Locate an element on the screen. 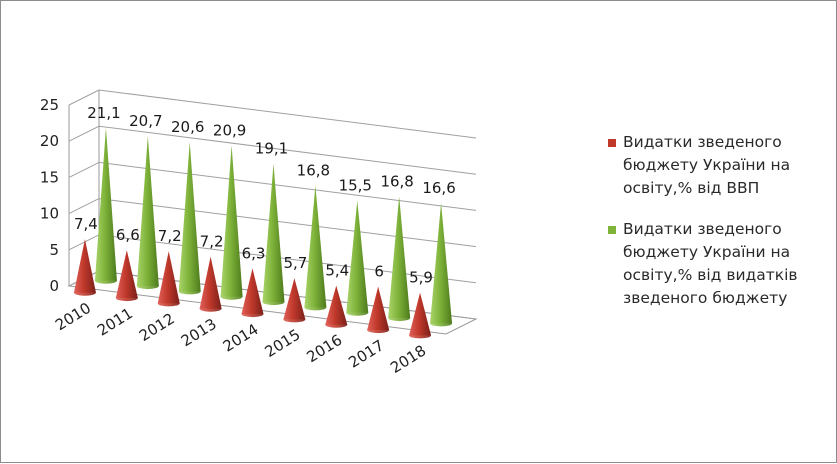 The height and width of the screenshot is (464, 837). cone-red-2012 is located at coordinates (168, 279).